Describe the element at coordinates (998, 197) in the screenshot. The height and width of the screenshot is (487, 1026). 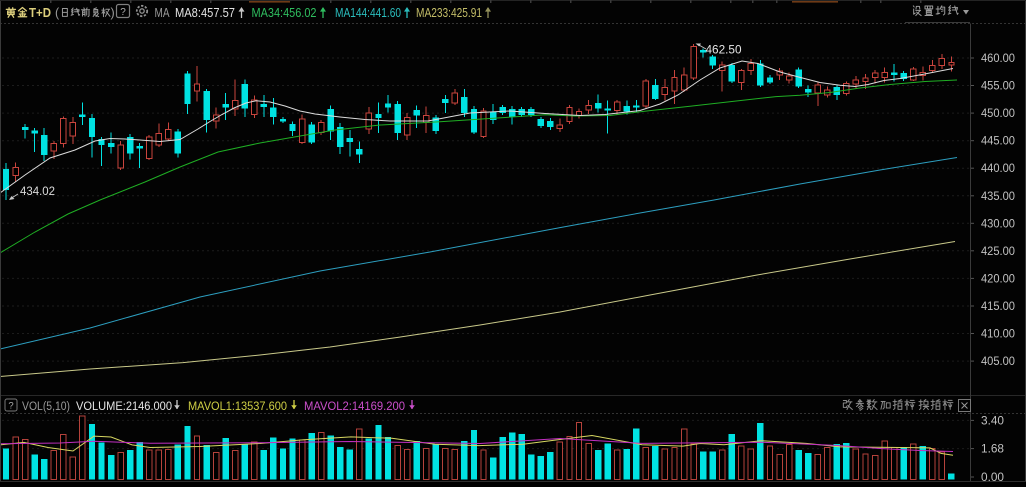
I see `svg-text: 435.00` at that location.